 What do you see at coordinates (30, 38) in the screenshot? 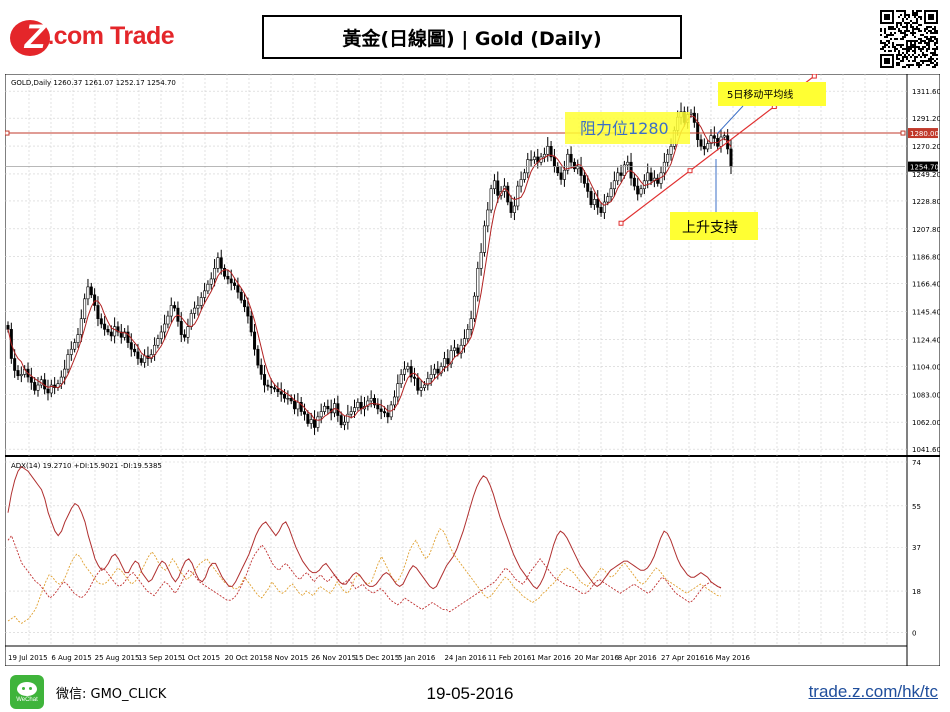
I see `logo-z-circle` at bounding box center [30, 38].